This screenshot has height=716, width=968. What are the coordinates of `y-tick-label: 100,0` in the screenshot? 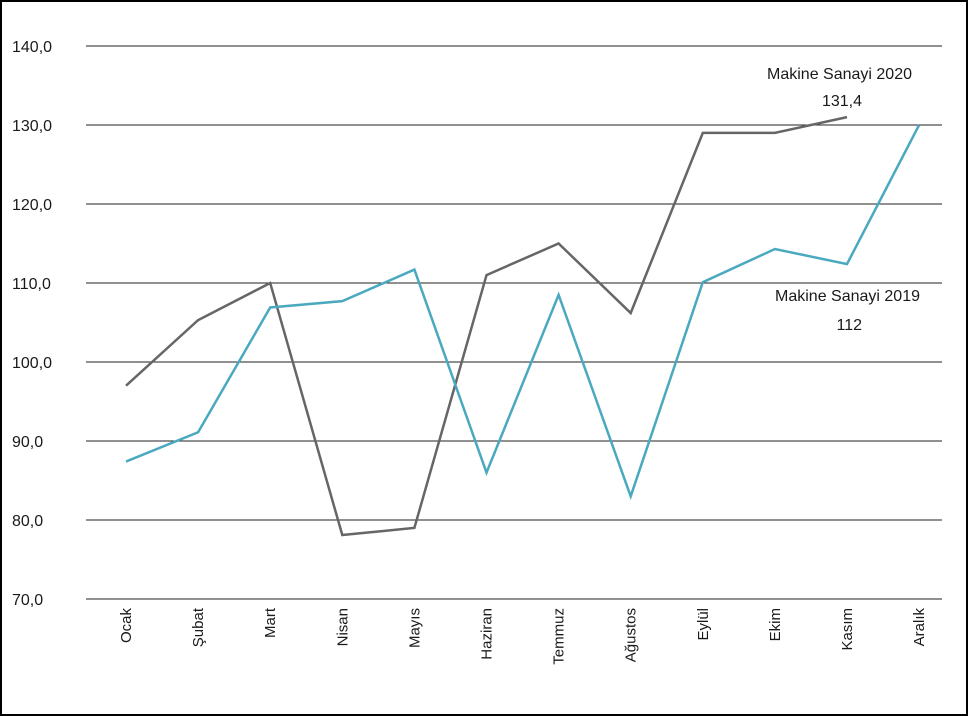 It's located at (32, 363).